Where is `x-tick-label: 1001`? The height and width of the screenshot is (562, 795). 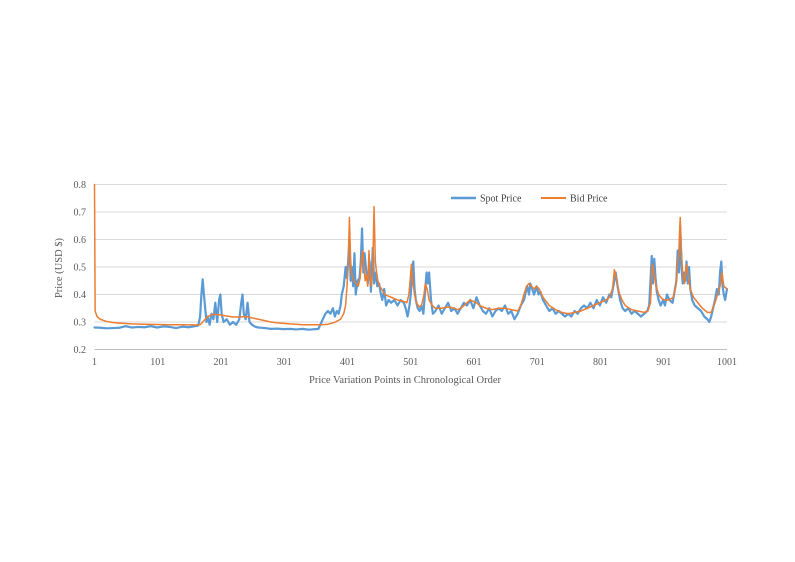 x-tick-label: 1001 is located at coordinates (727, 362).